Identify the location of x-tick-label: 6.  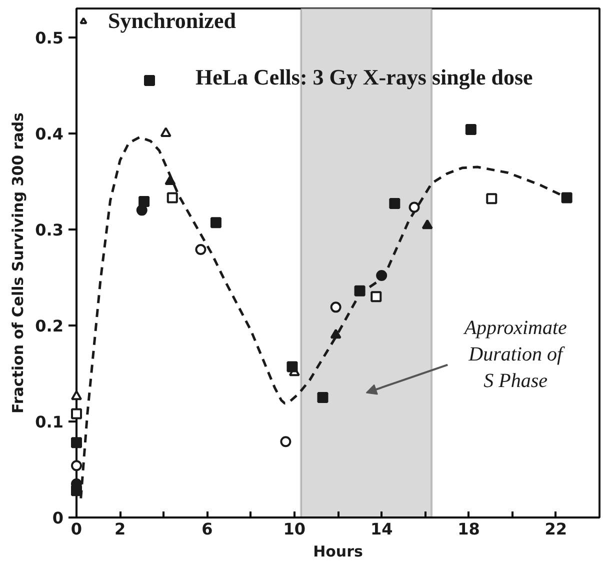
(207, 529).